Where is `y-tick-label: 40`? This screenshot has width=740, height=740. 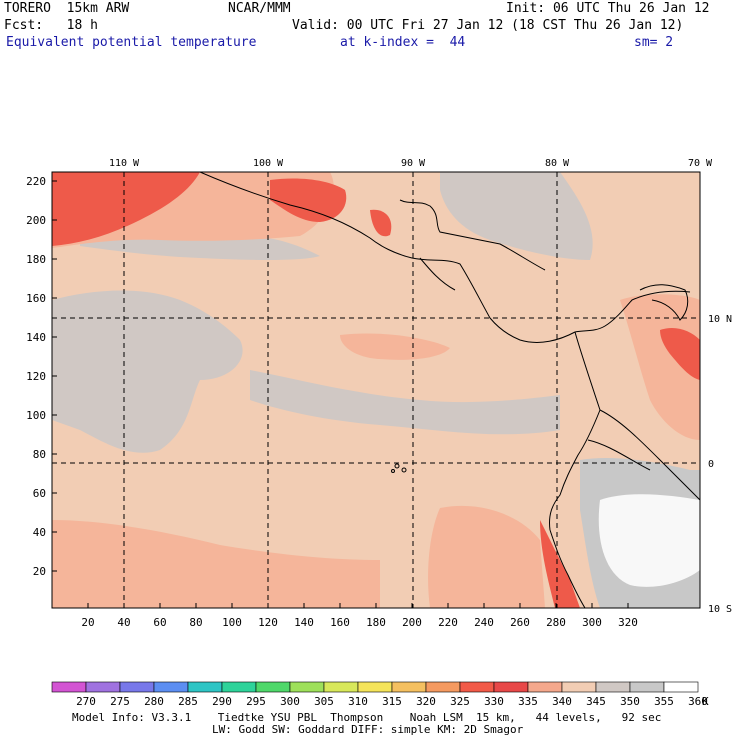 y-tick-label: 40 is located at coordinates (39, 532).